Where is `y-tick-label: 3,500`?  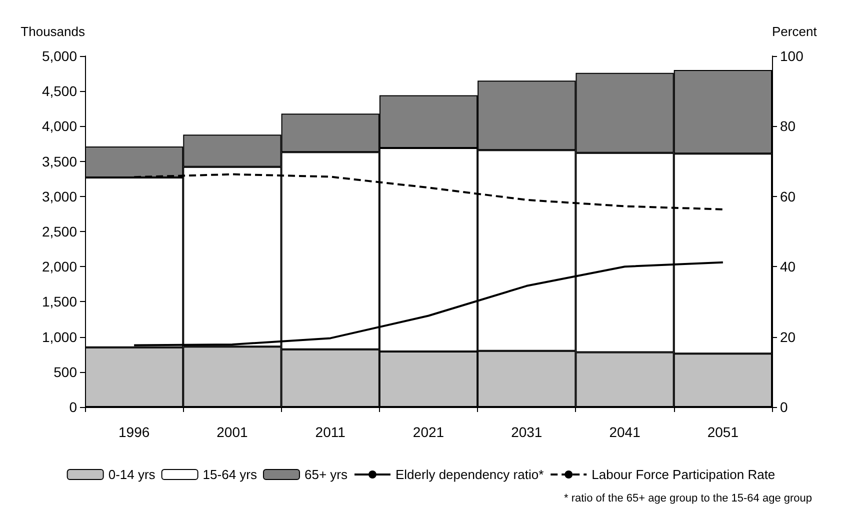
y-tick-label: 3,500 is located at coordinates (60, 161).